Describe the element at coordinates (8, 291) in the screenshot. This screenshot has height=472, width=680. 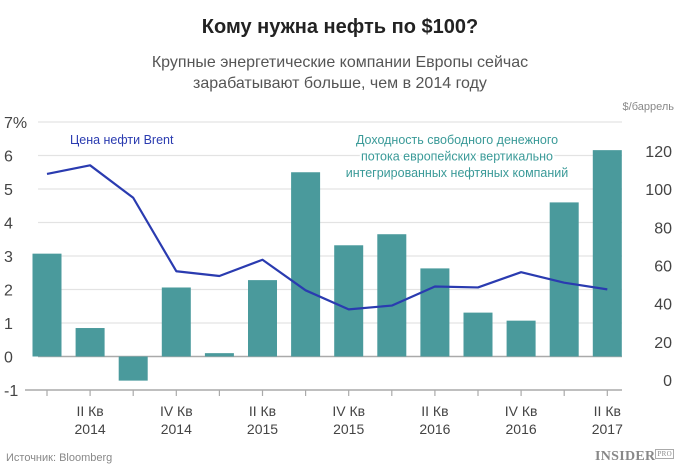
I see `left-axis-tick-label: 2` at that location.